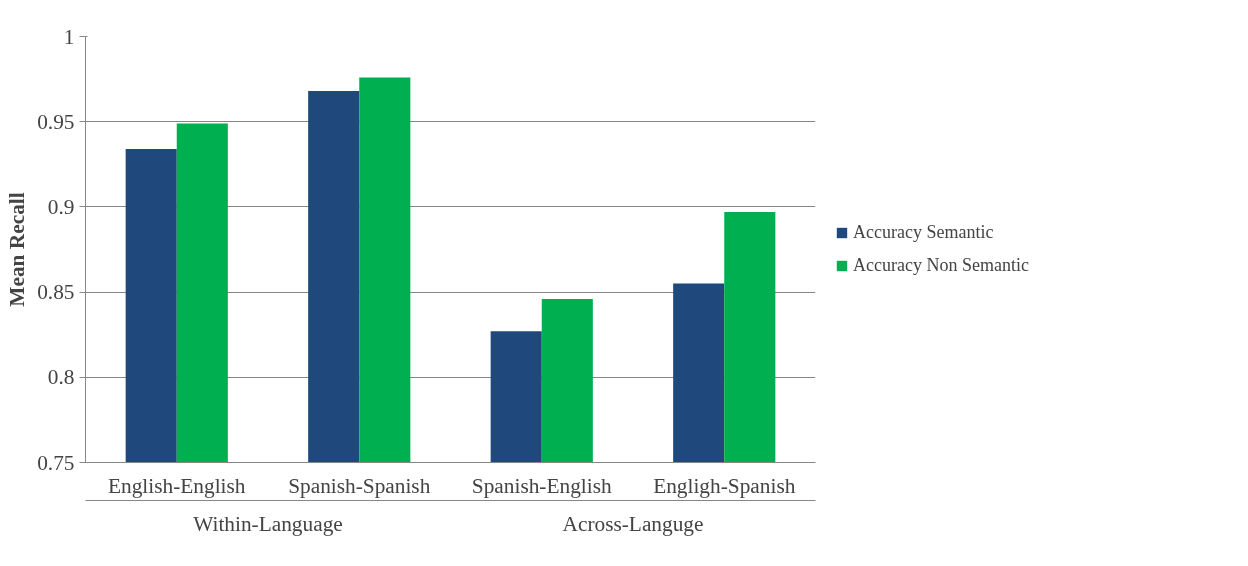  What do you see at coordinates (941, 265) in the screenshot?
I see `legend-label: Accuracy Non Semantic` at bounding box center [941, 265].